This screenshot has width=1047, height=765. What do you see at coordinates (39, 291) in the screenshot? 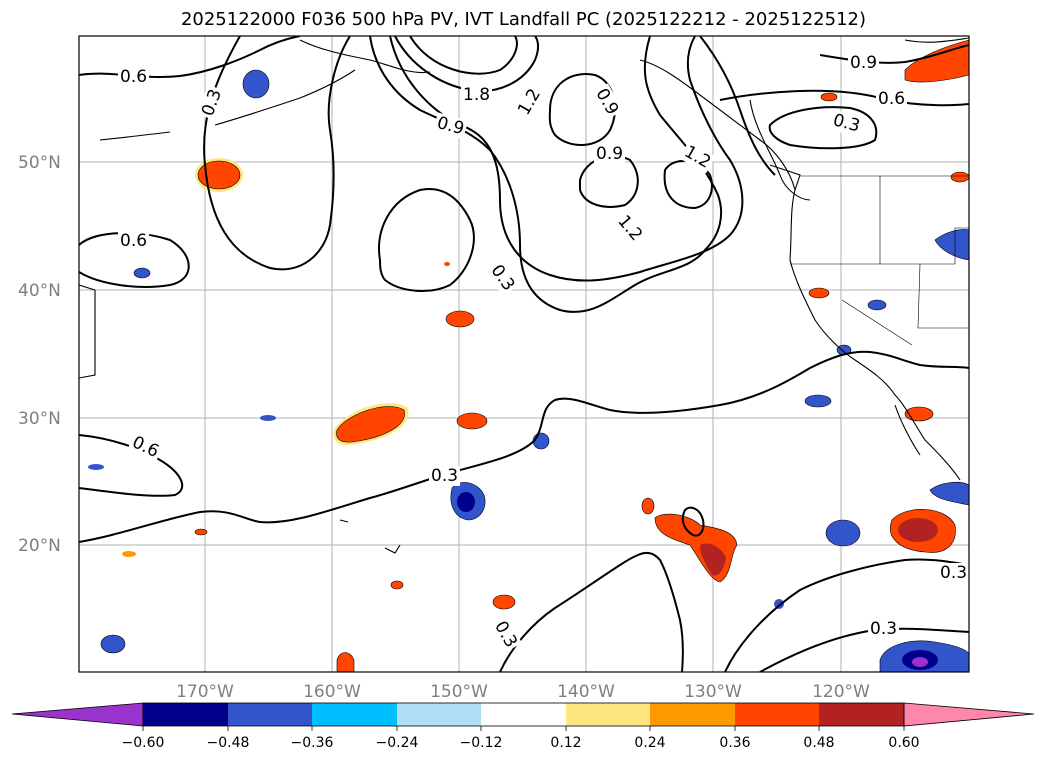
I see `lat-label: 40°N` at bounding box center [39, 291].